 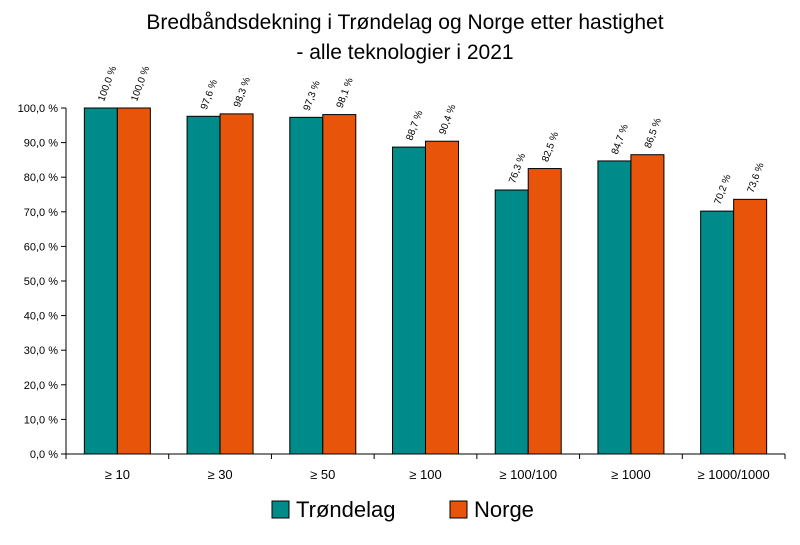 I want to click on data-label: 97,3 %, so click(x=312, y=95).